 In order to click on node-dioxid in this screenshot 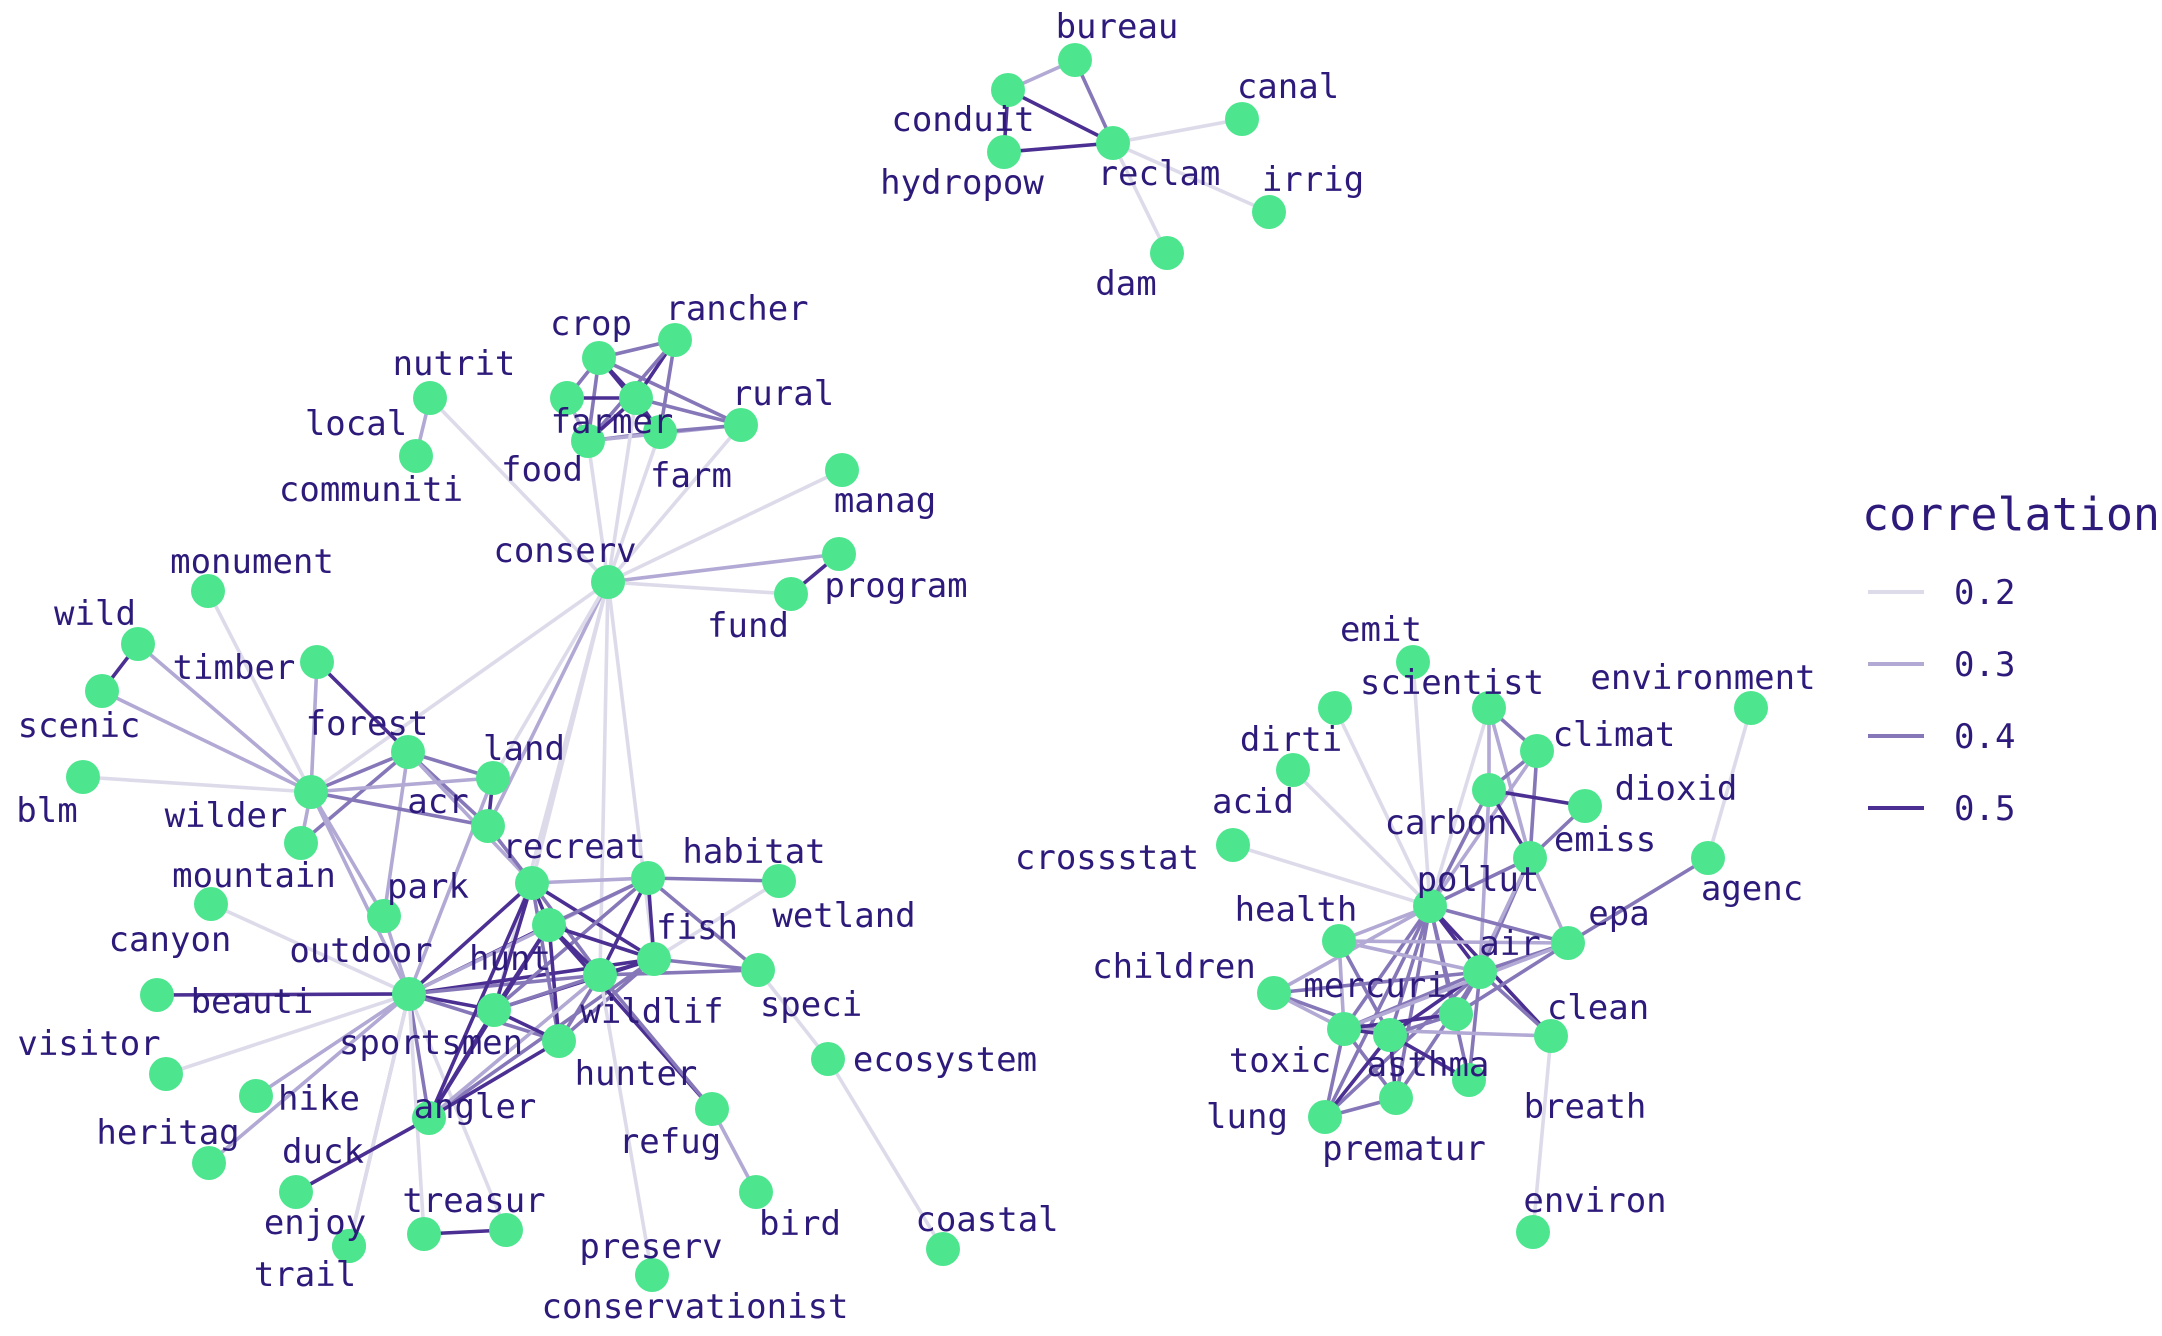, I will do `click(1585, 806)`.